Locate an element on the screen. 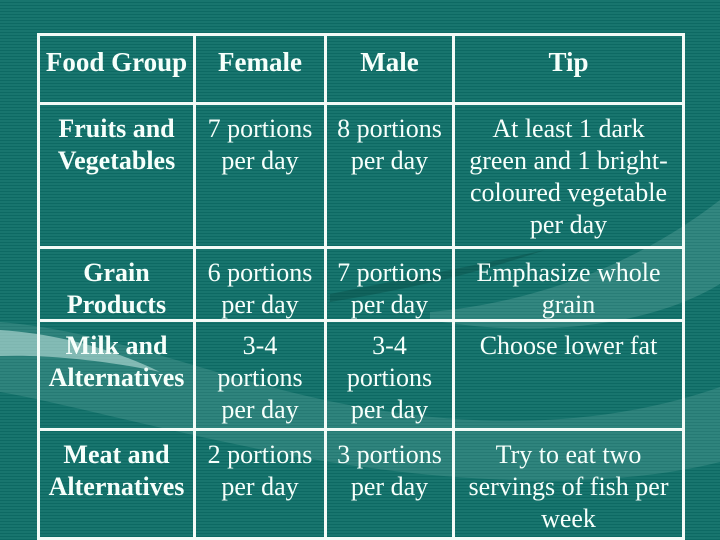 The image size is (720, 540). cell-food-group: Meat and Alternatives is located at coordinates (118, 484).